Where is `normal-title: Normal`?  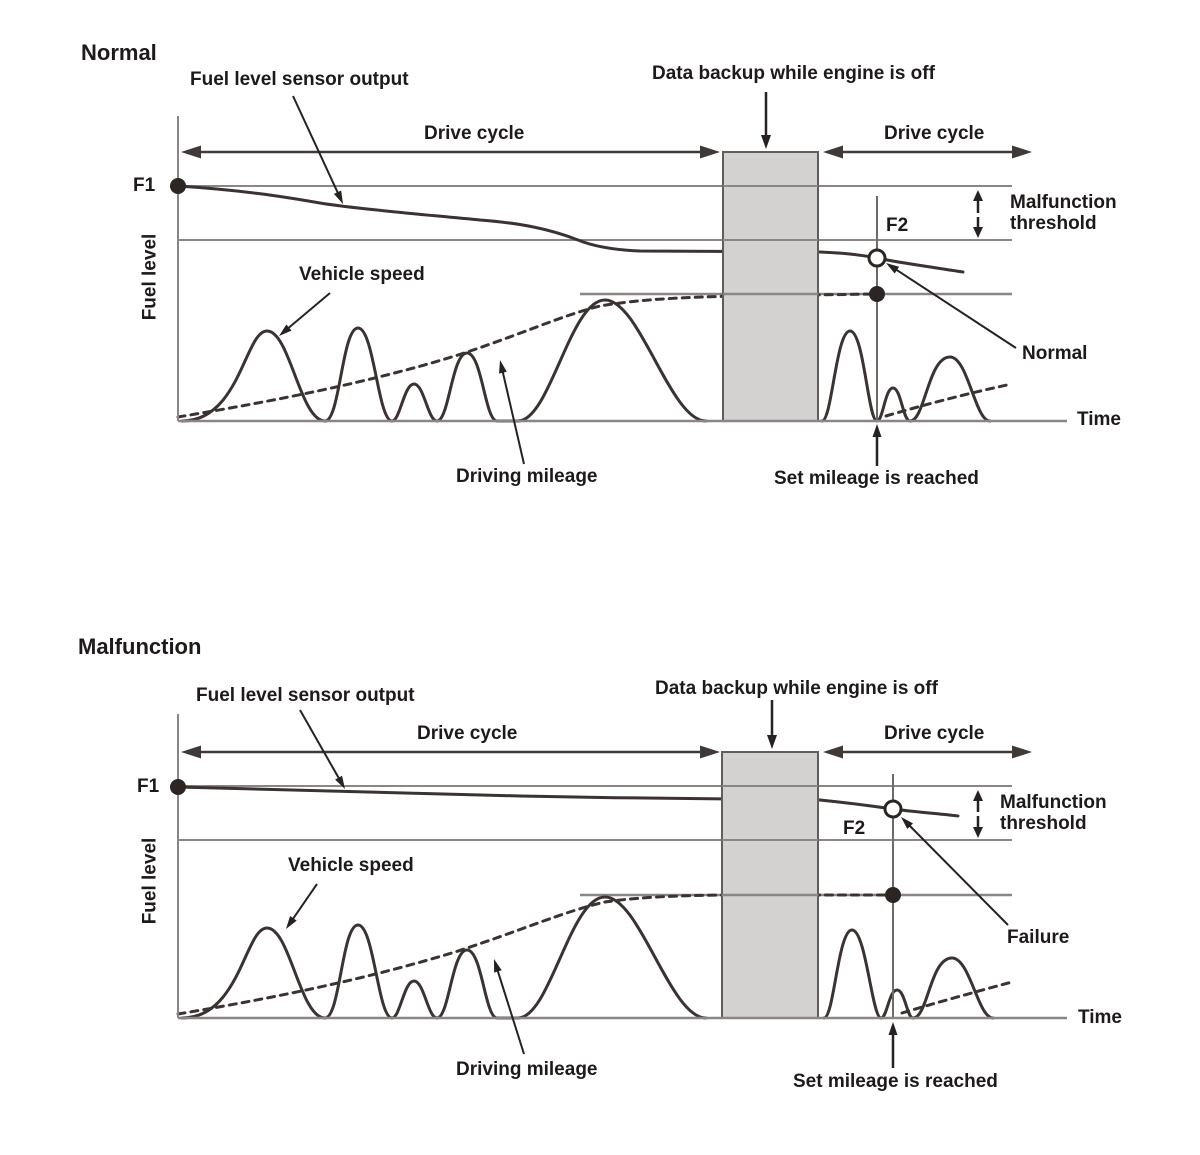
normal-title: Normal is located at coordinates (119, 52).